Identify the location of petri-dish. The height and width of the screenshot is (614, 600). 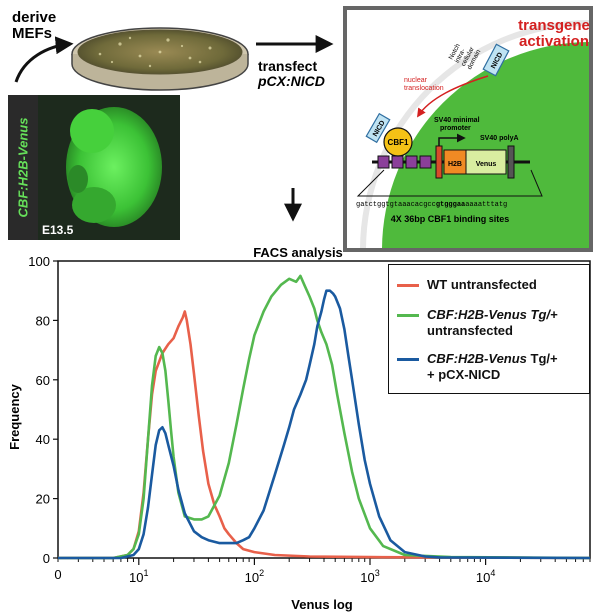
(160, 59).